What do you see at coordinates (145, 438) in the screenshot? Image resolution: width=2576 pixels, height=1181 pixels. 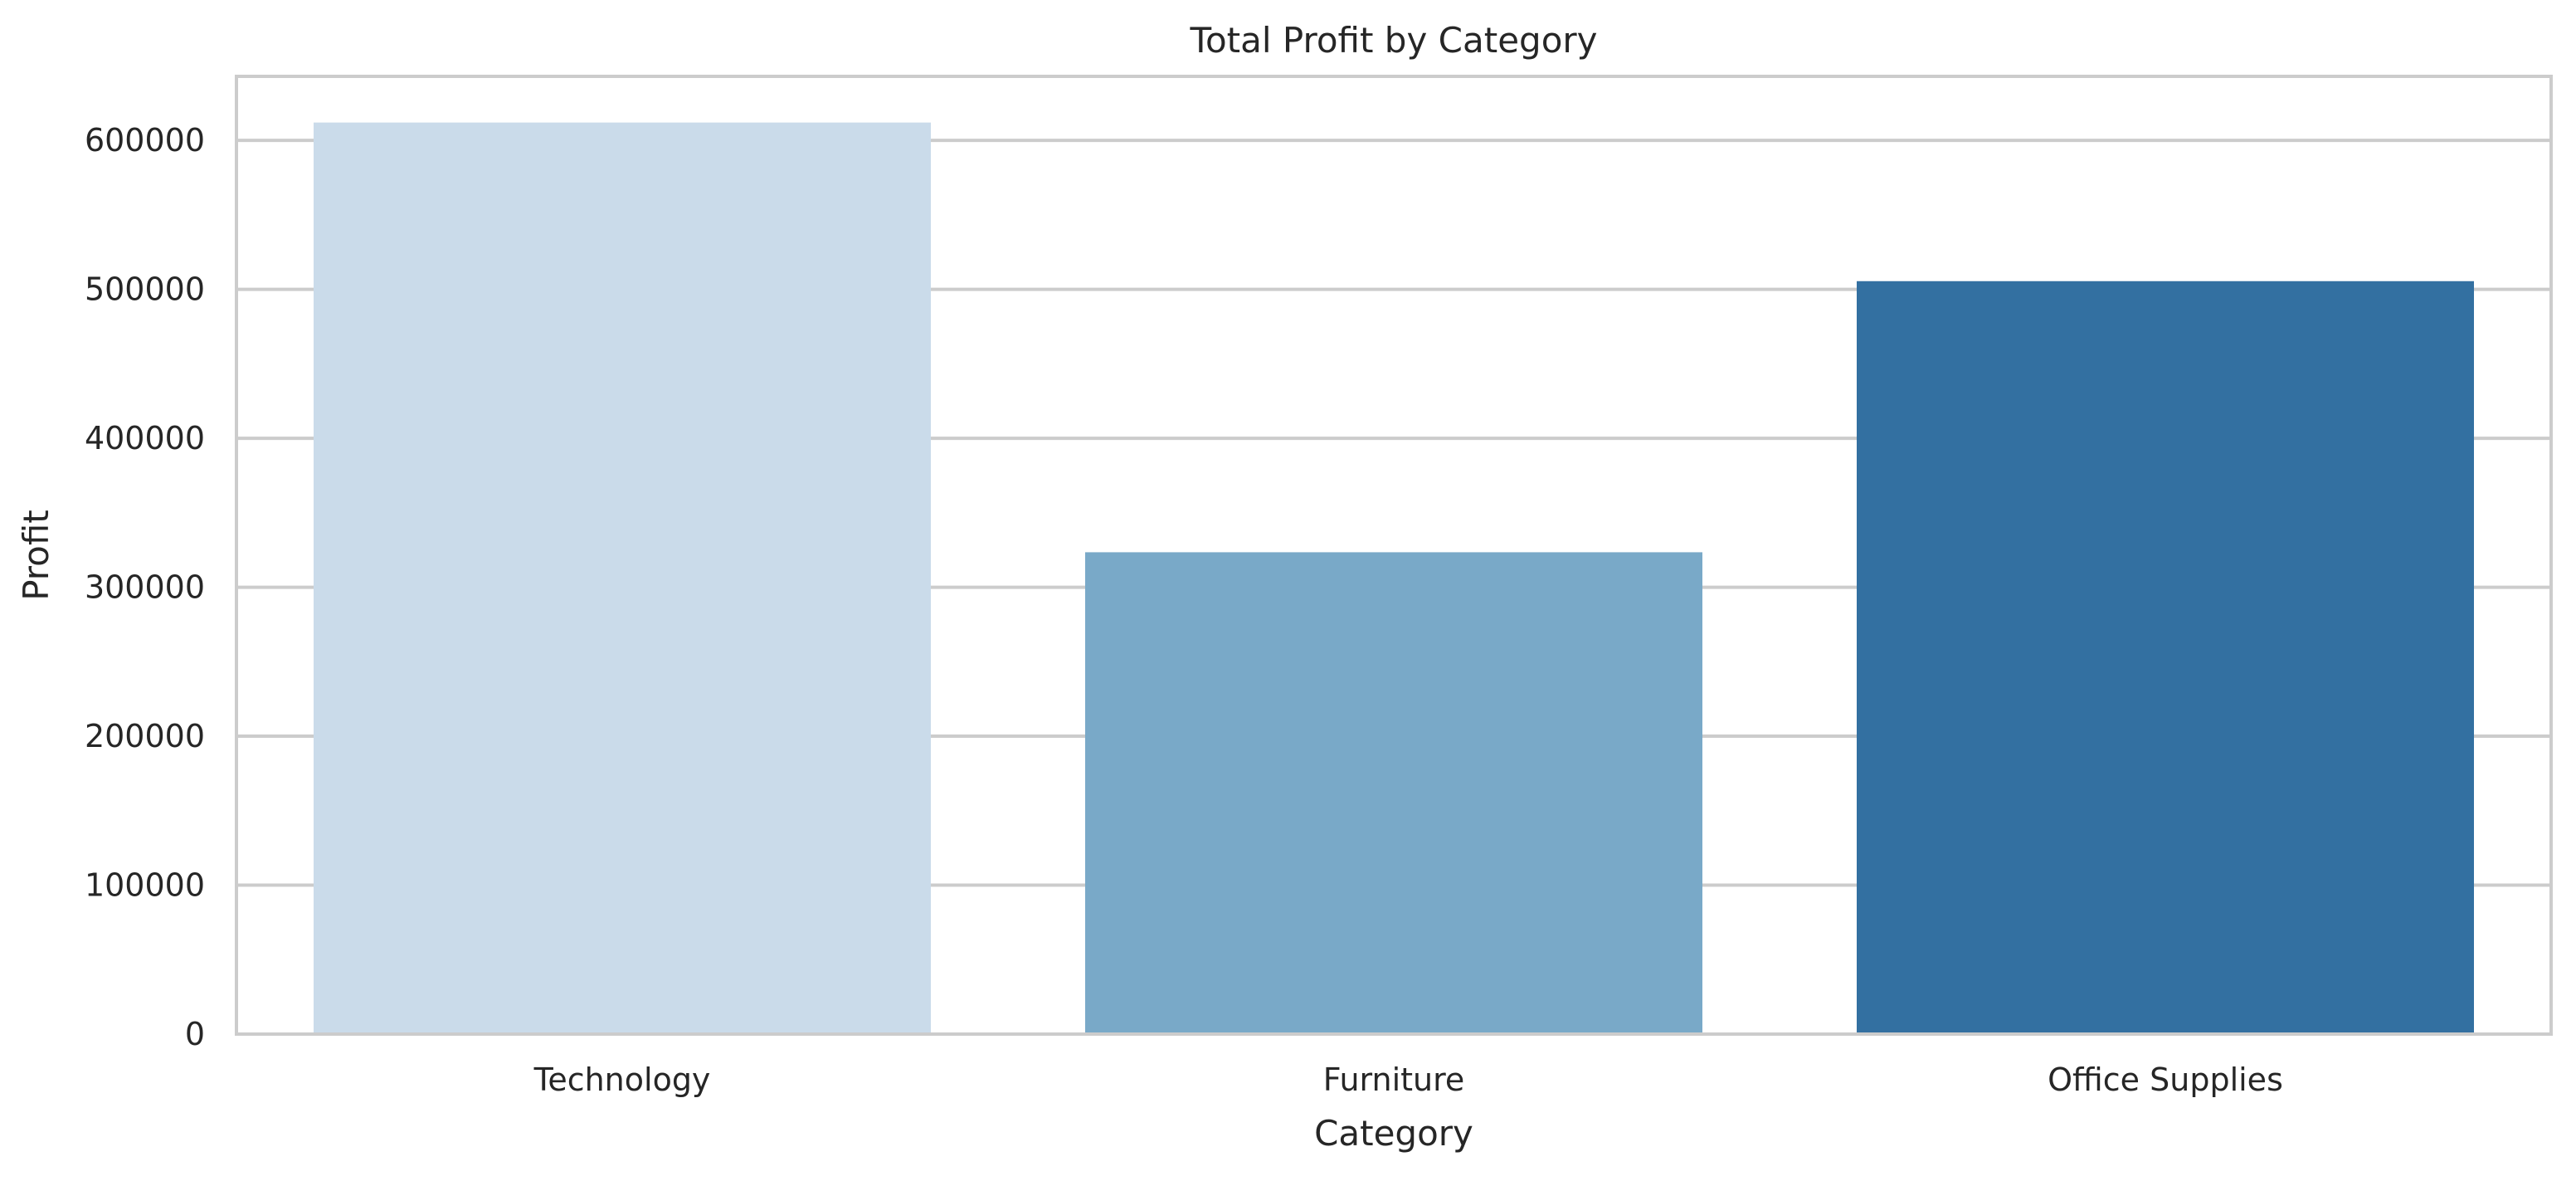 I see `y-tick-label: 400000` at bounding box center [145, 438].